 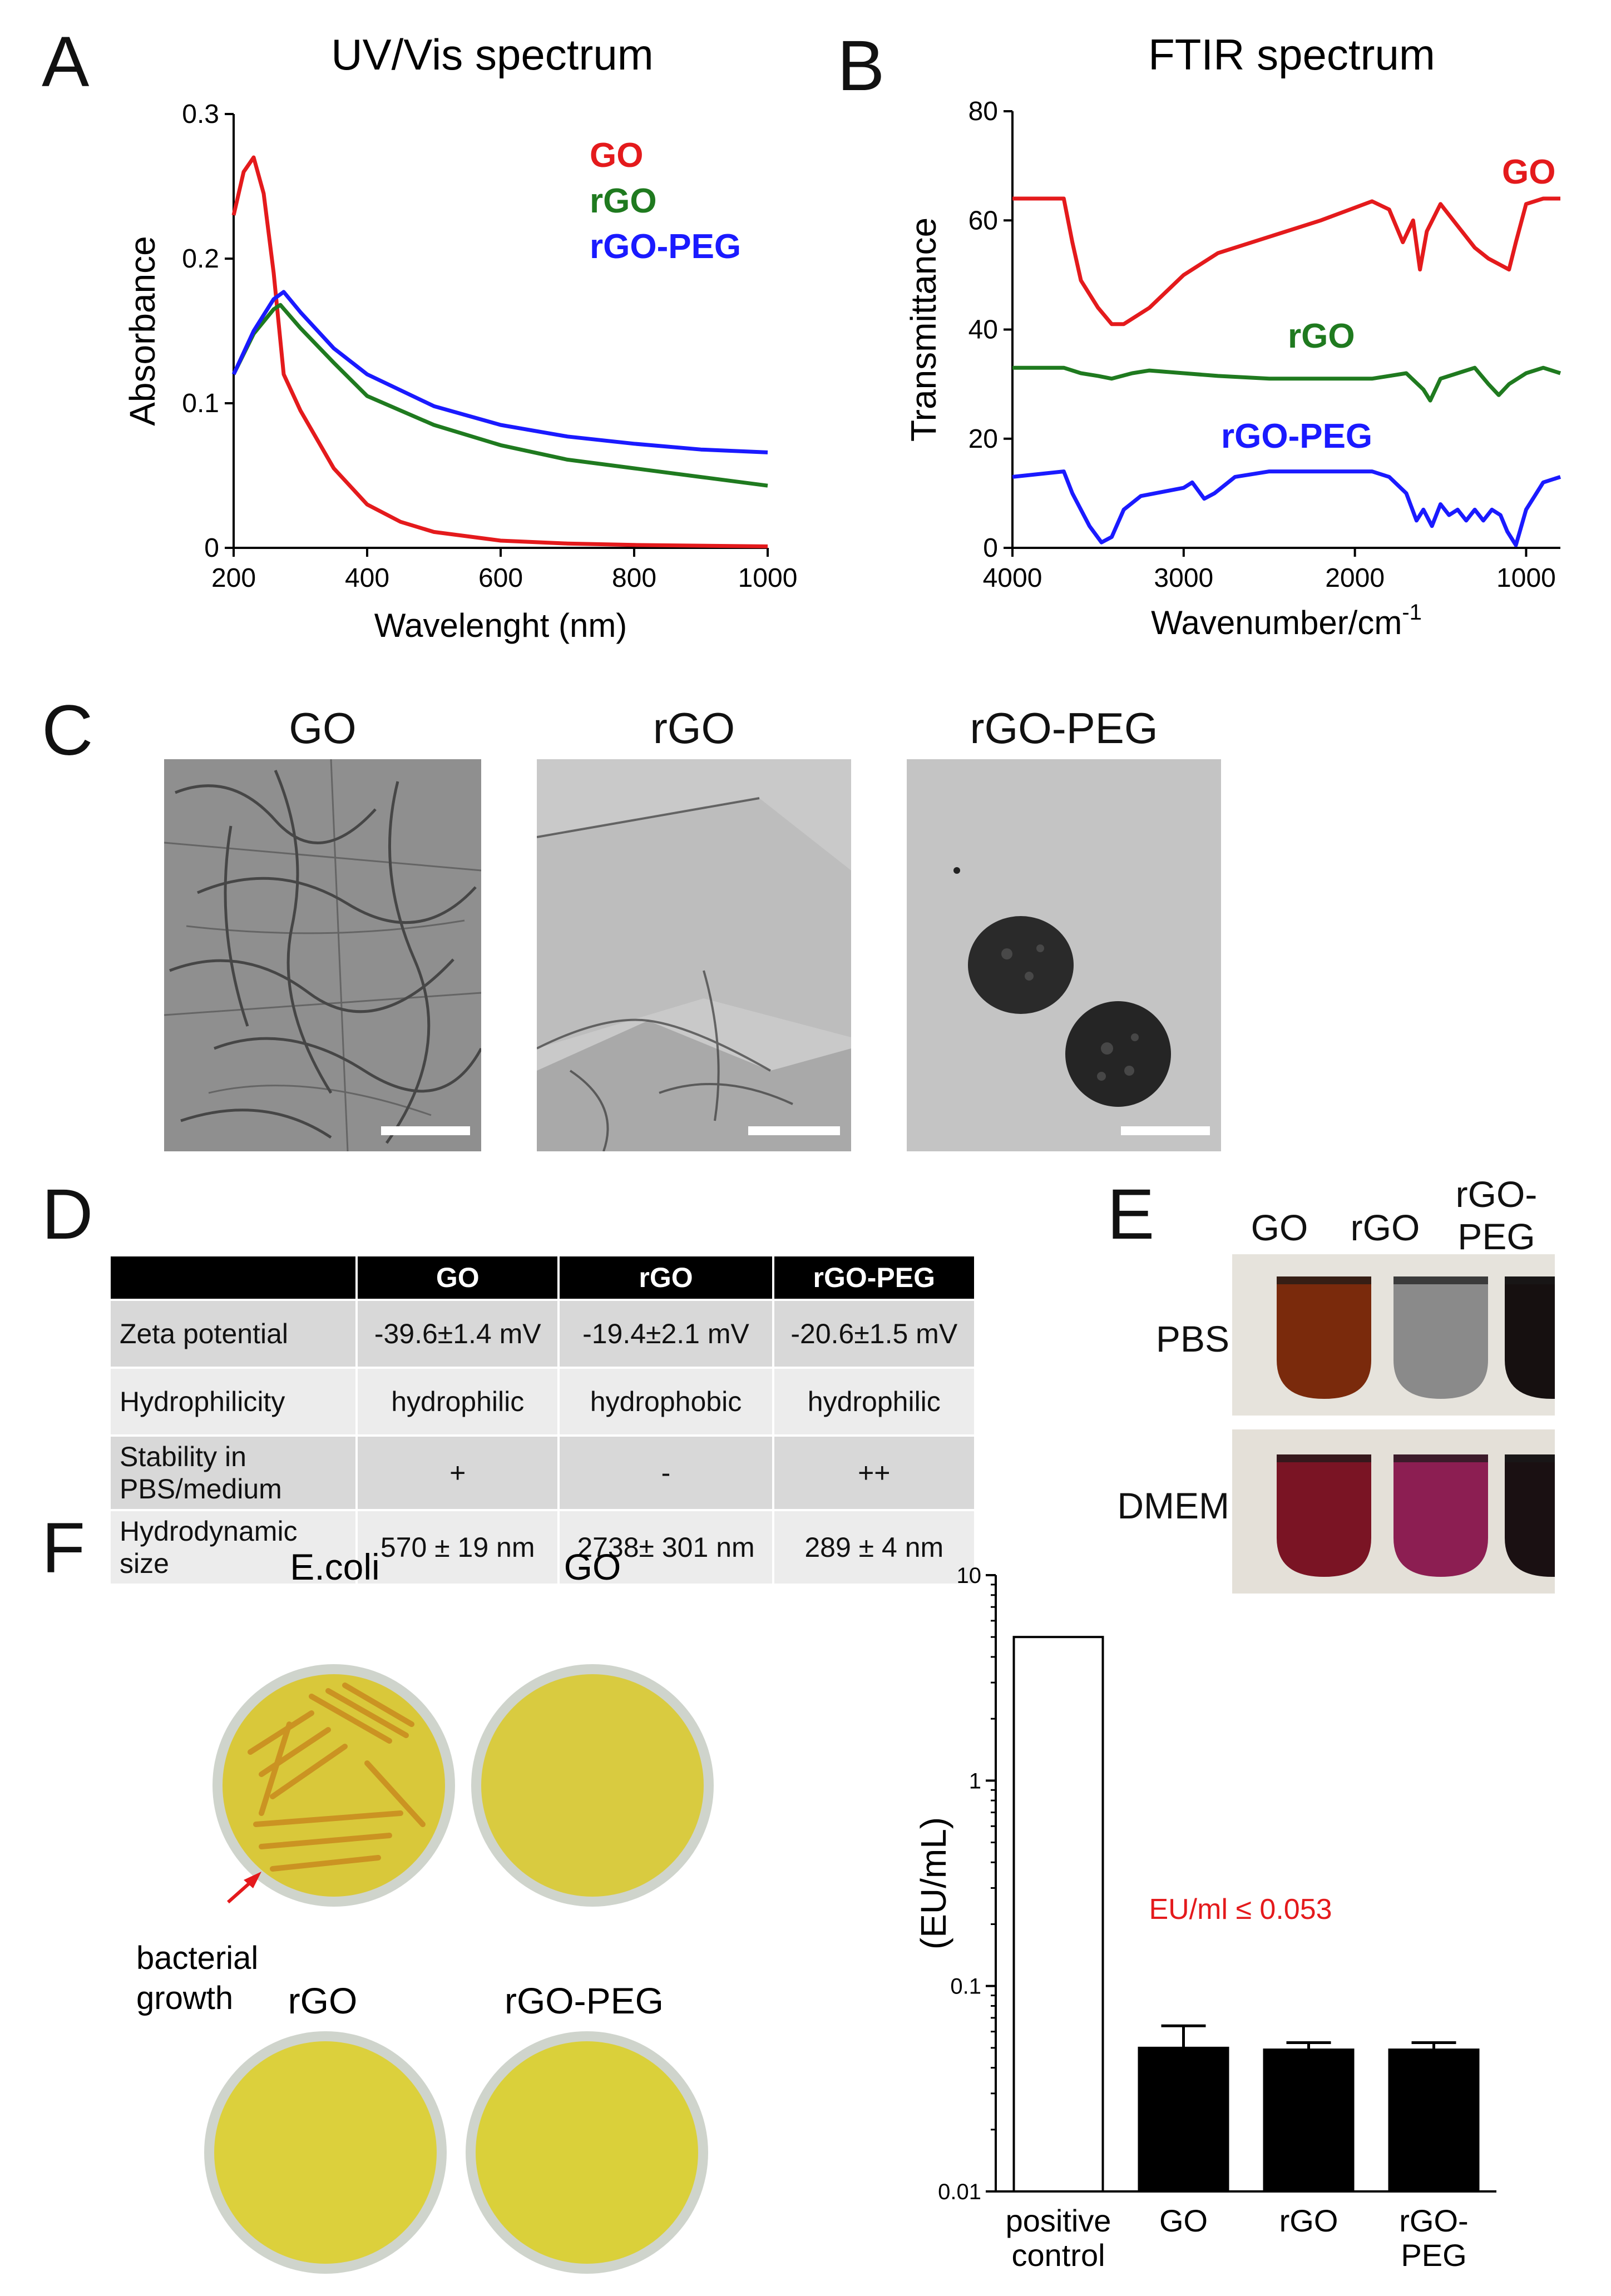 What do you see at coordinates (1183, 2220) in the screenshot?
I see `x-category-label: GO` at bounding box center [1183, 2220].